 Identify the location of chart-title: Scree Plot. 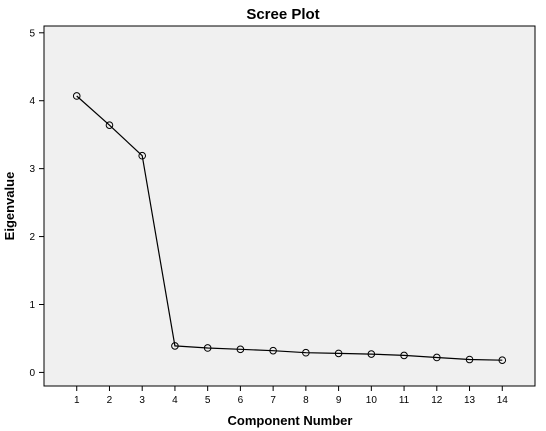
(282, 14).